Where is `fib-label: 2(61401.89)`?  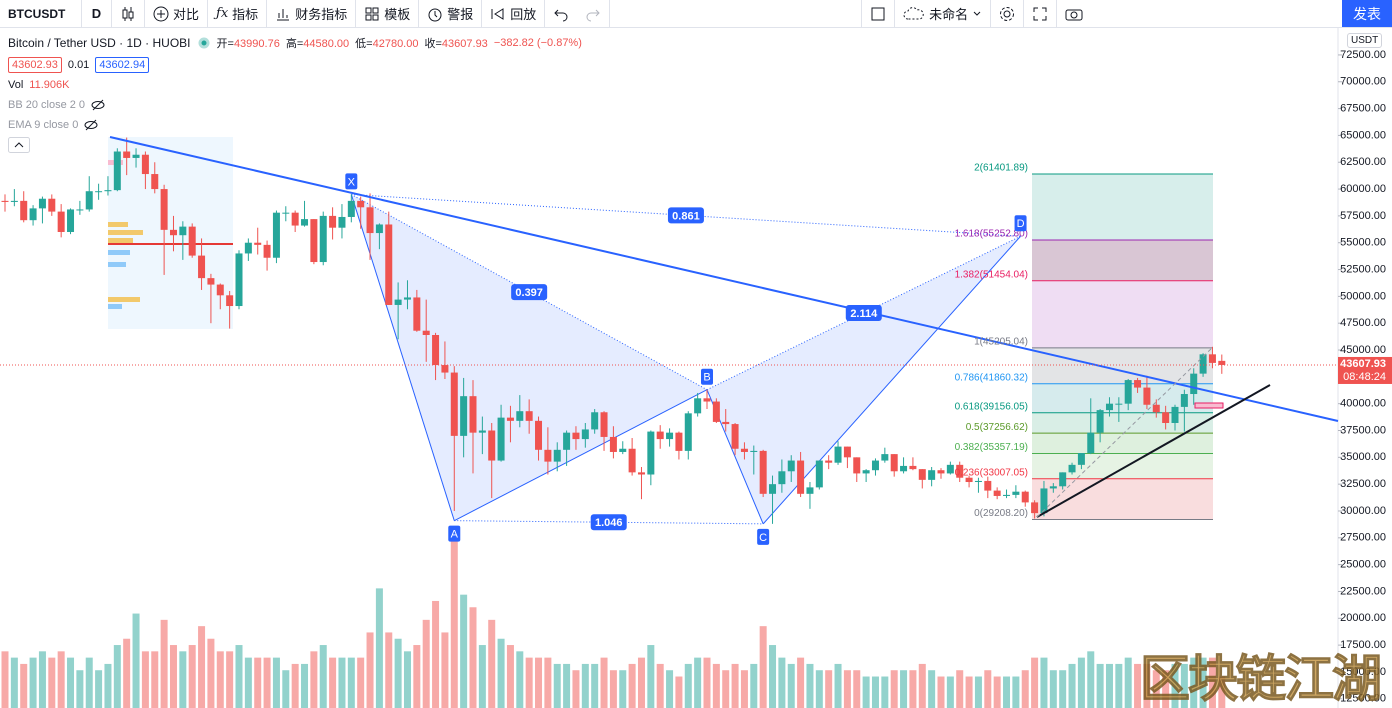
fib-label: 2(61401.89) is located at coordinates (1001, 168).